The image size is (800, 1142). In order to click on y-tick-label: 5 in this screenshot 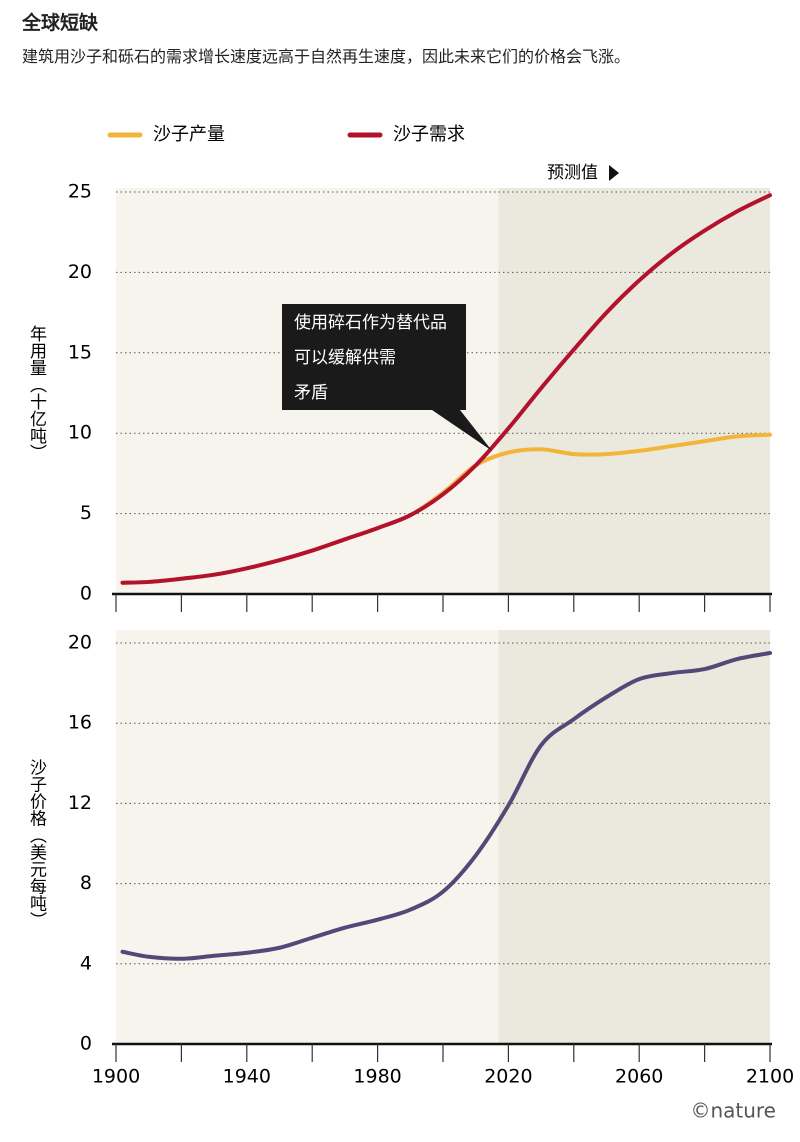, I will do `click(86, 513)`.